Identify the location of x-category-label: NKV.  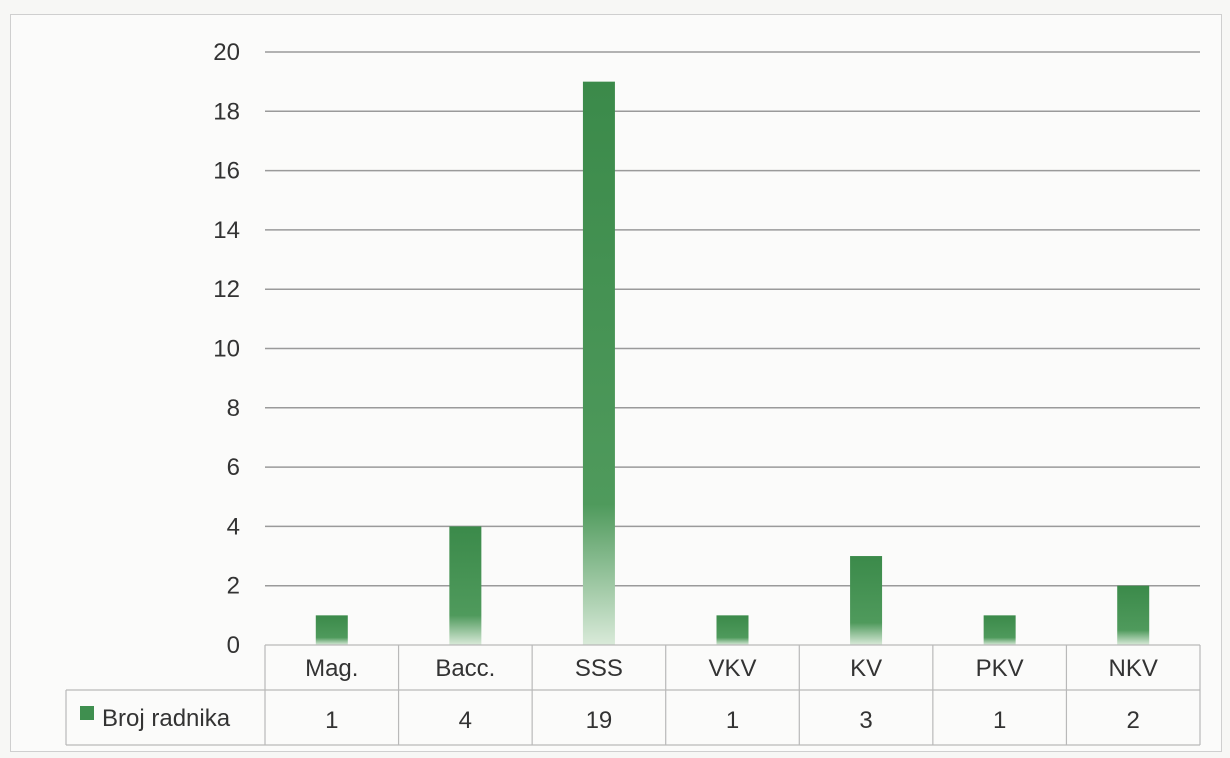
(1133, 668).